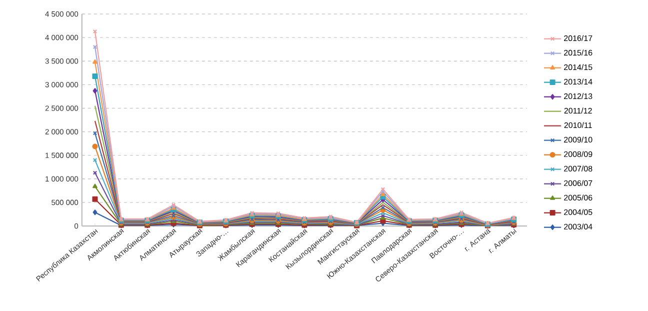 This screenshot has height=311, width=648. Describe the element at coordinates (578, 212) in the screenshot. I see `legend-label: 2004/05` at that location.